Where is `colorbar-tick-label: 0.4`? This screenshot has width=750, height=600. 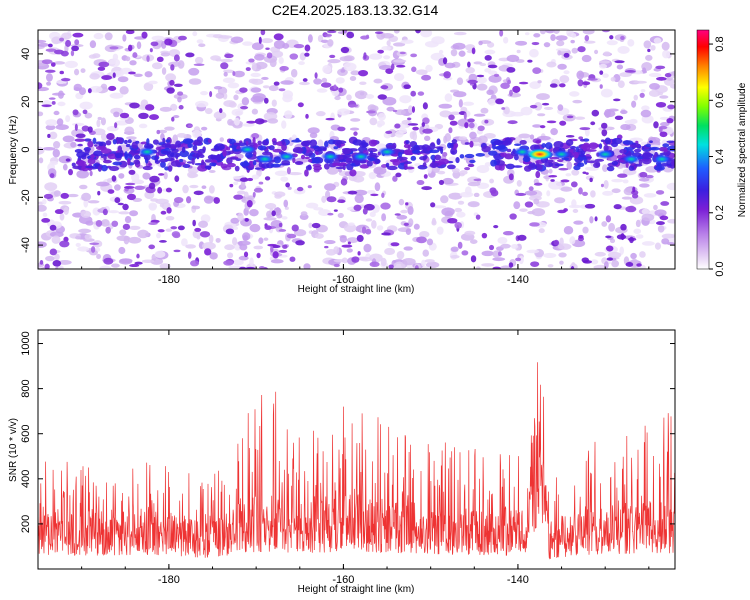 colorbar-tick-label: 0.4 is located at coordinates (720, 156).